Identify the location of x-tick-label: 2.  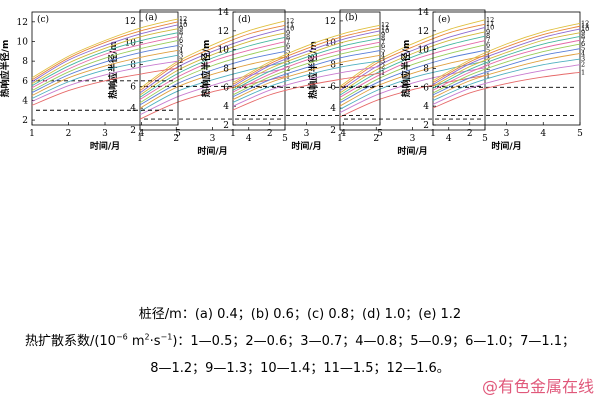
(69, 134).